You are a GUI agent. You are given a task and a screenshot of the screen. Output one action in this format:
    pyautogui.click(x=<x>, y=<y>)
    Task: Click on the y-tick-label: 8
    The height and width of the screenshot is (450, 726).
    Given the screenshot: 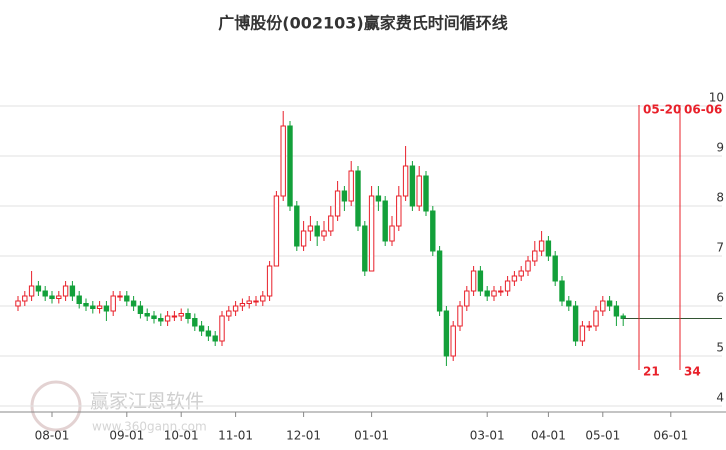 What is the action you would take?
    pyautogui.click(x=720, y=198)
    